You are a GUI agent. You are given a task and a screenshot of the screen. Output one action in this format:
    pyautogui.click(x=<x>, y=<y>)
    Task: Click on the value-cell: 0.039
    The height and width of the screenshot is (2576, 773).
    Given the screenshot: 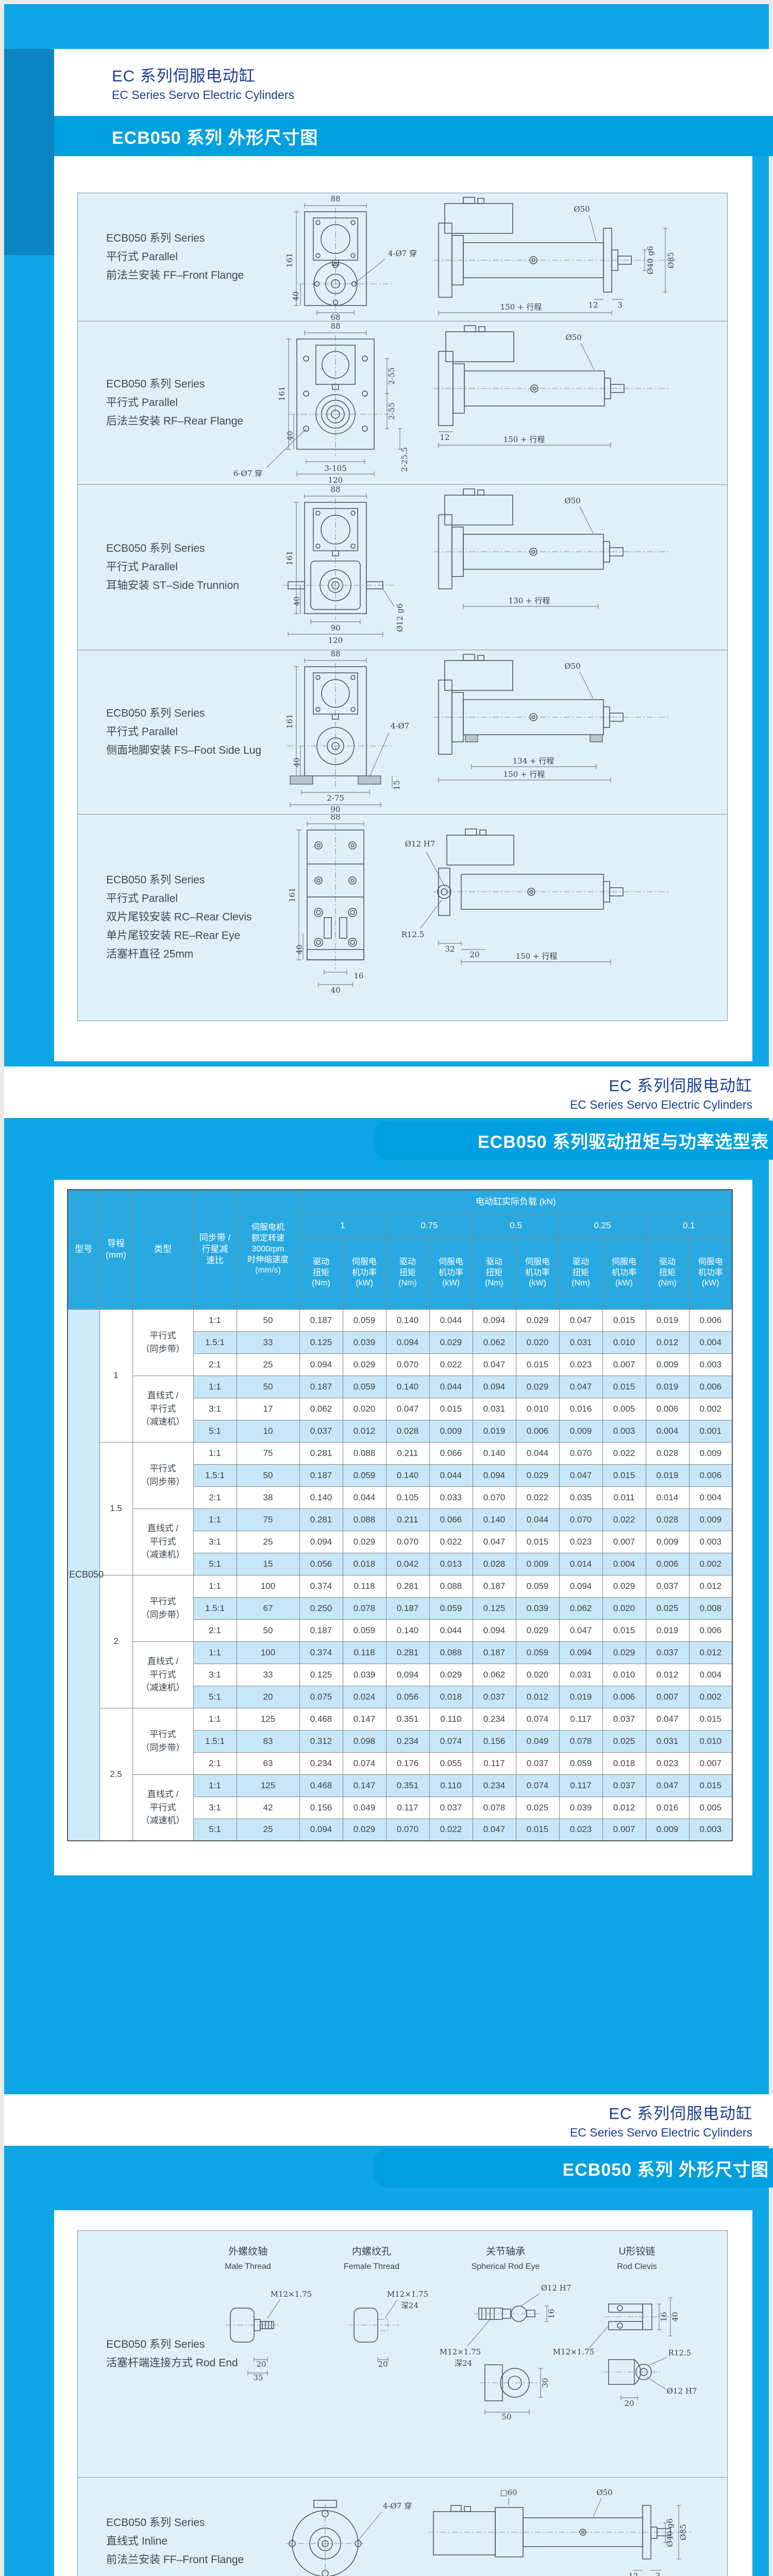 What is the action you would take?
    pyautogui.click(x=581, y=1807)
    